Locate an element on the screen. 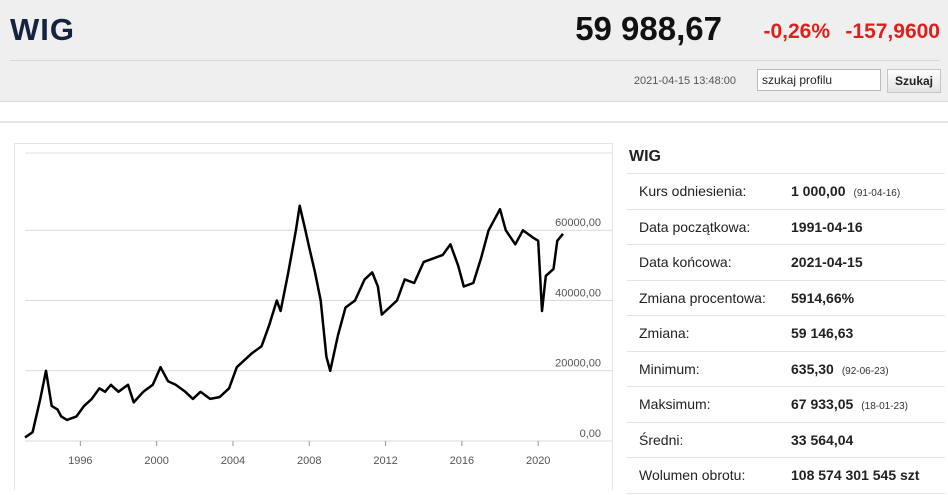 The height and width of the screenshot is (495, 948). stat-label: Data końcowa: is located at coordinates (685, 262).